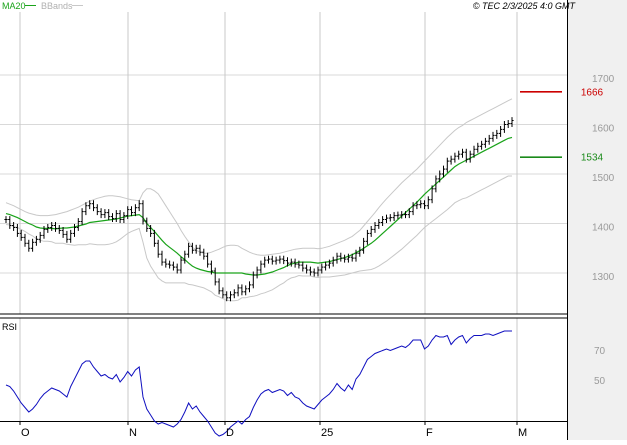 The image size is (627, 445). Describe the element at coordinates (592, 158) in the screenshot. I see `level-label-1534: 1534` at that location.